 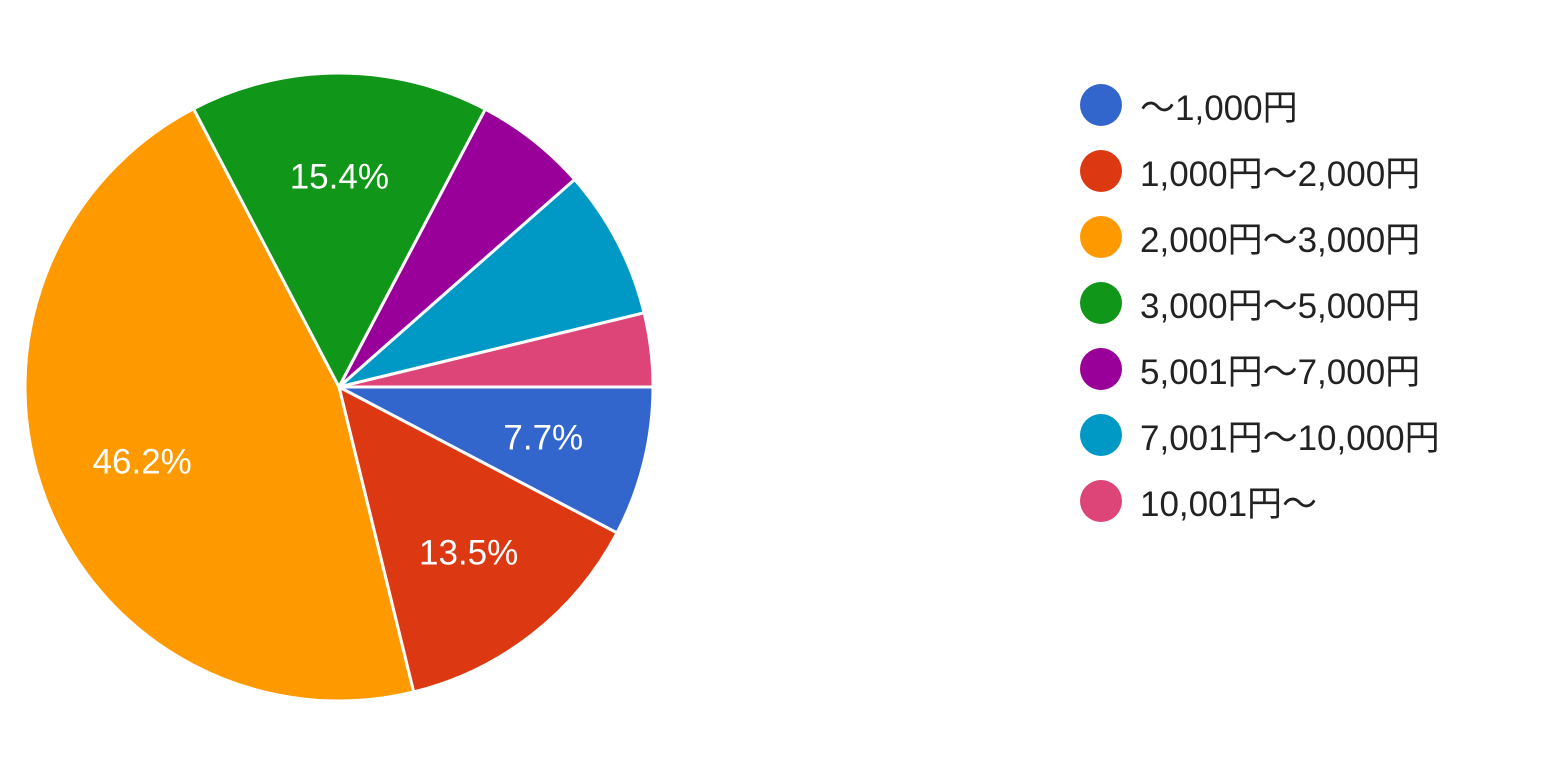 What do you see at coordinates (1219, 108) in the screenshot?
I see `legend-label: 〜1,000円` at bounding box center [1219, 108].